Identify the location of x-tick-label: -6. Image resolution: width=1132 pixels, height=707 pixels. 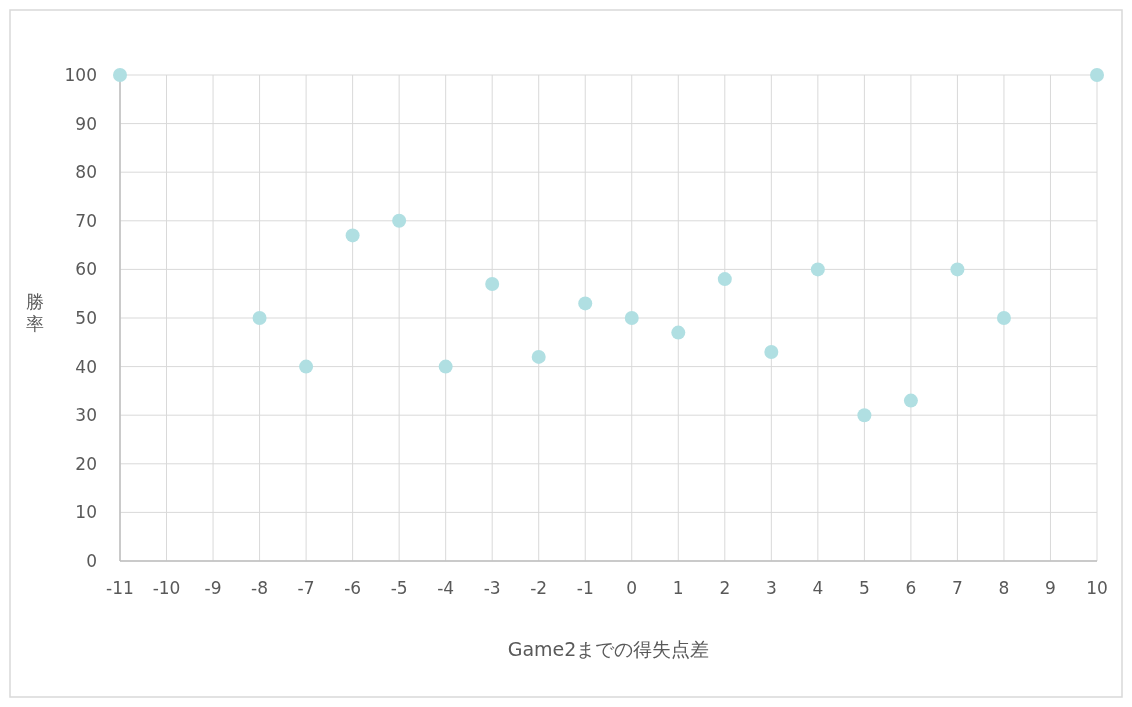
(353, 588).